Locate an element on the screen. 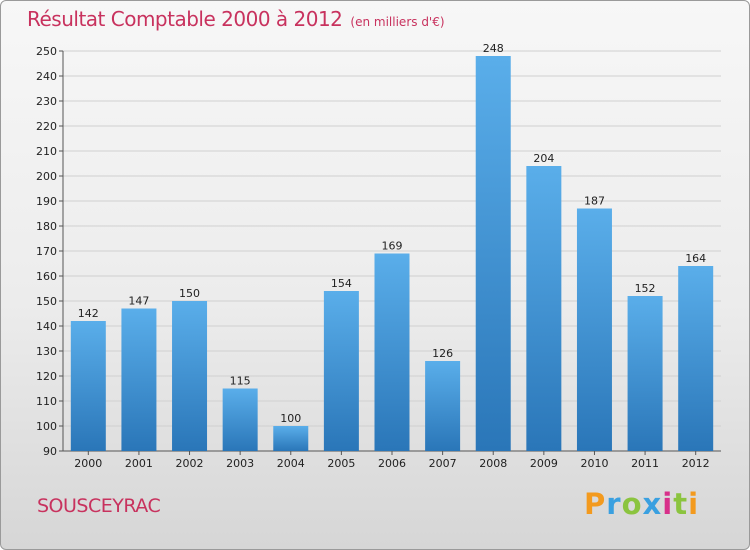  proxiti-logo: Proxiti is located at coordinates (641, 504).